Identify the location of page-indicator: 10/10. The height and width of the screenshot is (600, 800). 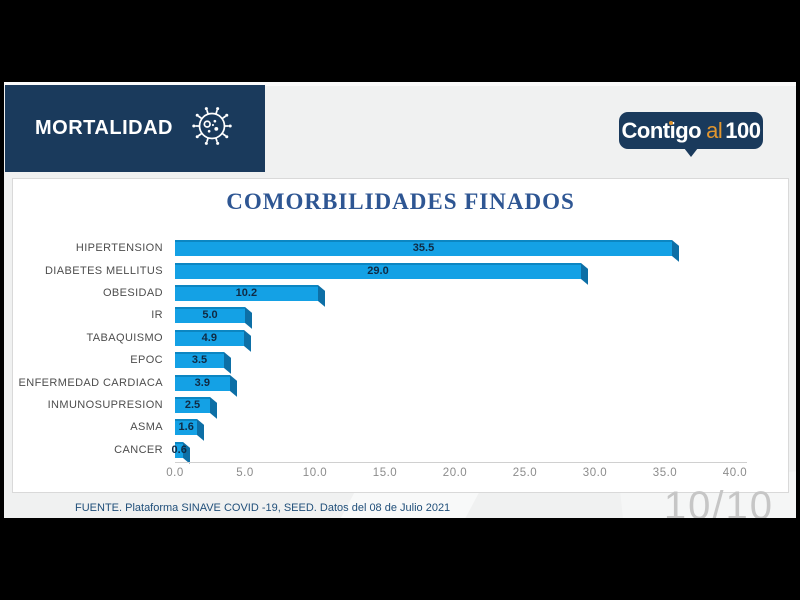
(718, 501).